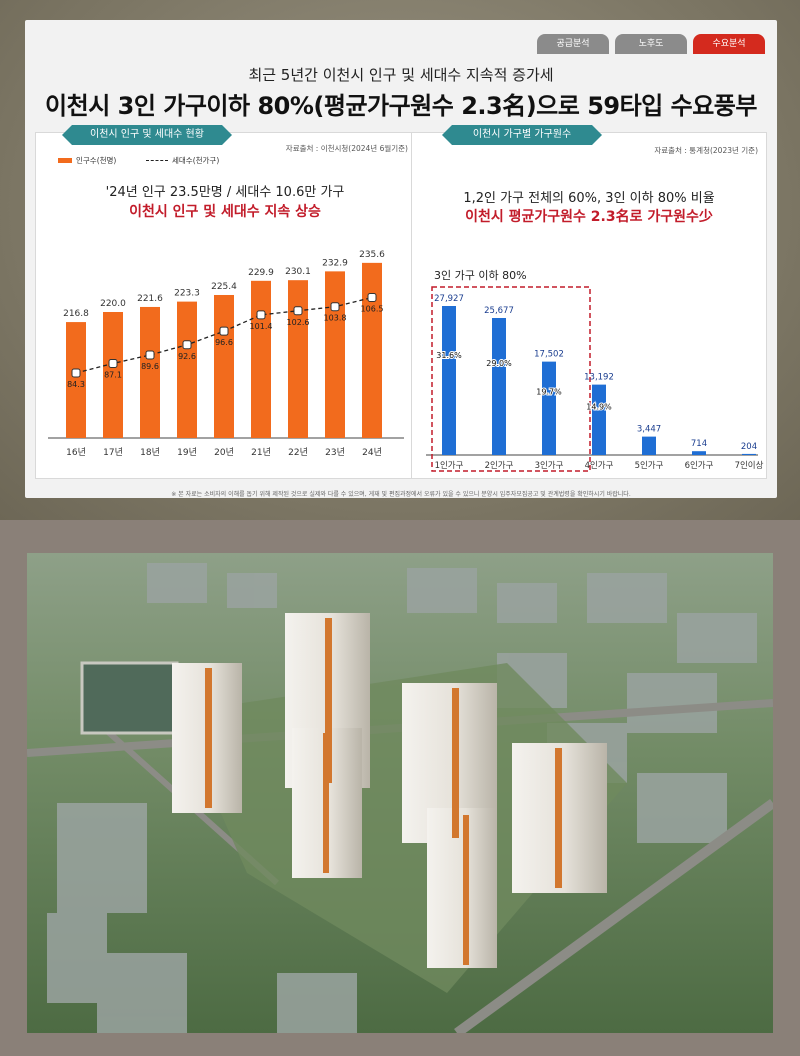  What do you see at coordinates (549, 391) in the screenshot?
I see `household-percent-label: 19.7%` at bounding box center [549, 391].